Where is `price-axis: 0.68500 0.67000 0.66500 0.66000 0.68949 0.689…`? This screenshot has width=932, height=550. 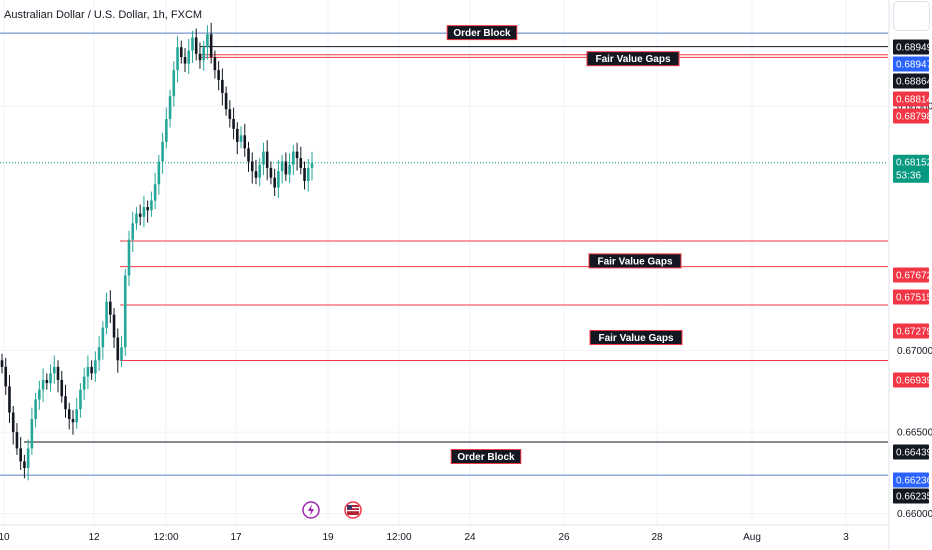
price-axis: 0.68500 0.67000 0.66500 0.66000 0.68949 0.689… is located at coordinates (910, 275).